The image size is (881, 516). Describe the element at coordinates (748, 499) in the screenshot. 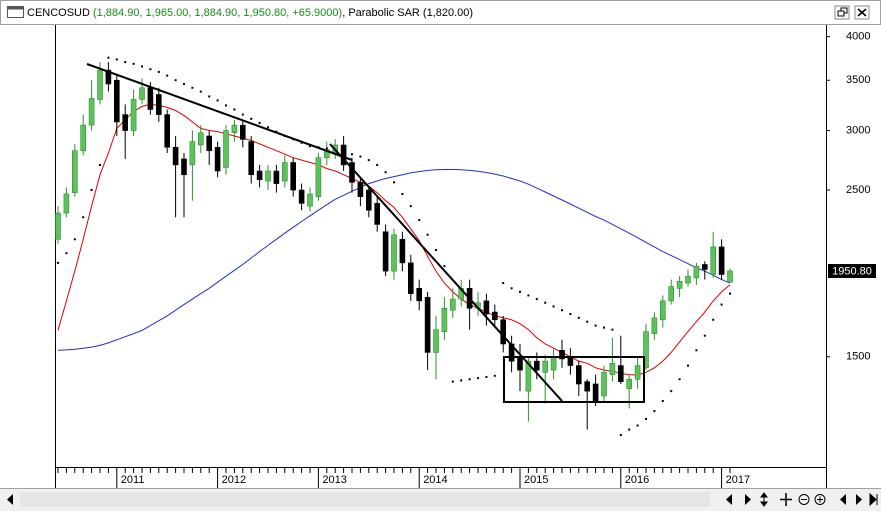

I see `zoom-in-icon` at that location.